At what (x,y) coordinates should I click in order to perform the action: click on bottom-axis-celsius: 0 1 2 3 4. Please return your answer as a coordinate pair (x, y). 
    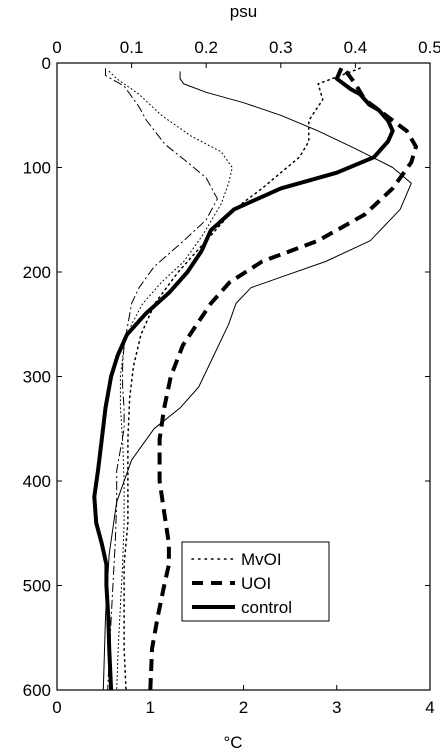
    Looking at the image, I should click on (243, 701).